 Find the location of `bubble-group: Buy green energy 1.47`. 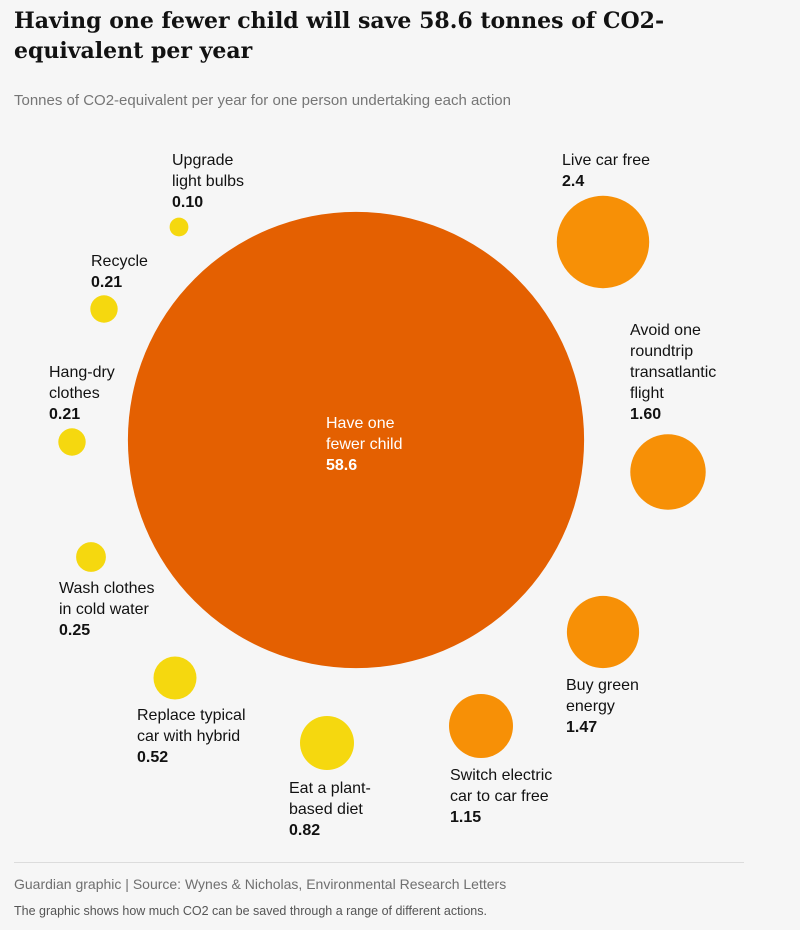

bubble-group: Buy green energy 1.47 is located at coordinates (603, 665).